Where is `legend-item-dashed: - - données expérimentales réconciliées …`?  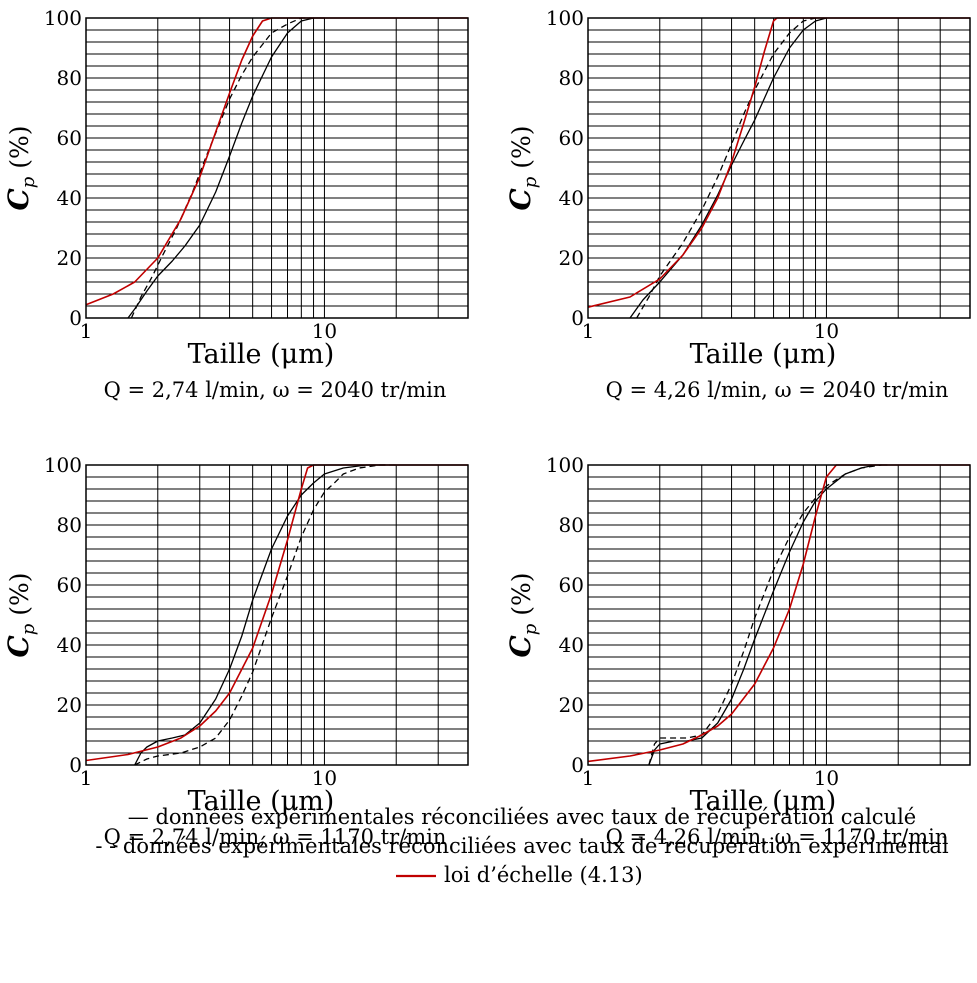
legend-item-dashed: - - données expérimentales réconciliées … is located at coordinates (522, 846).